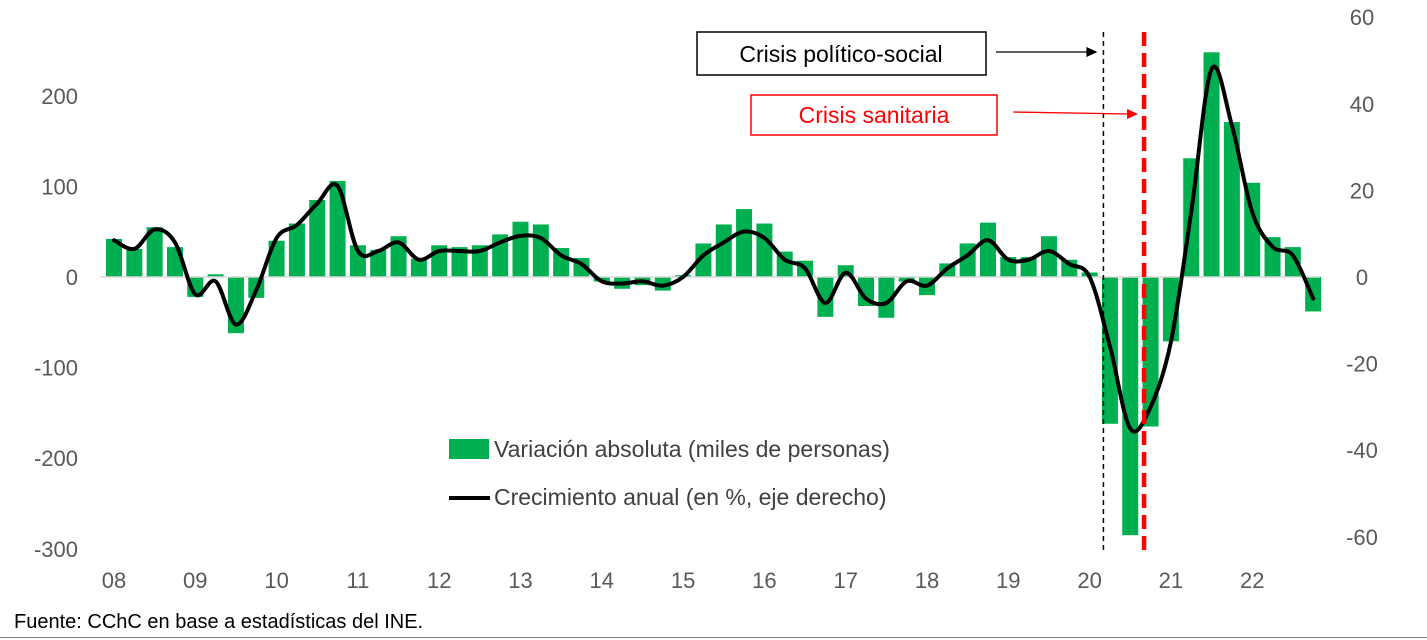 This screenshot has width=1427, height=640. What do you see at coordinates (1133, 114) in the screenshot?
I see `sanitary-arrowhead` at bounding box center [1133, 114].